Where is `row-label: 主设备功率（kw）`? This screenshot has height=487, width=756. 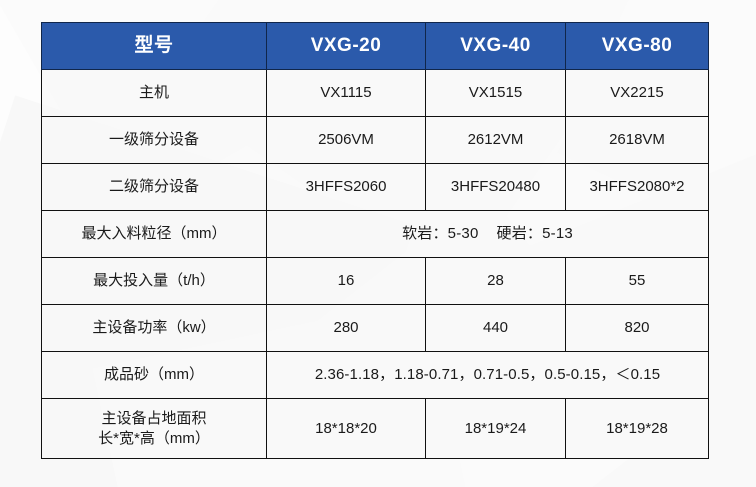 row-label: 主设备功率（kw） is located at coordinates (154, 328).